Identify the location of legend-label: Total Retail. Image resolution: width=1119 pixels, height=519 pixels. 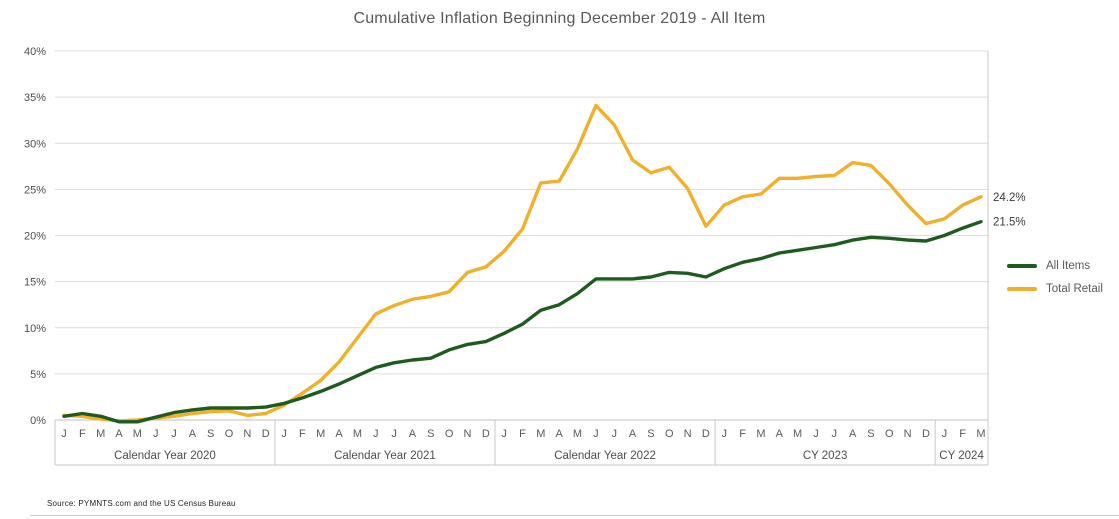
(1074, 289).